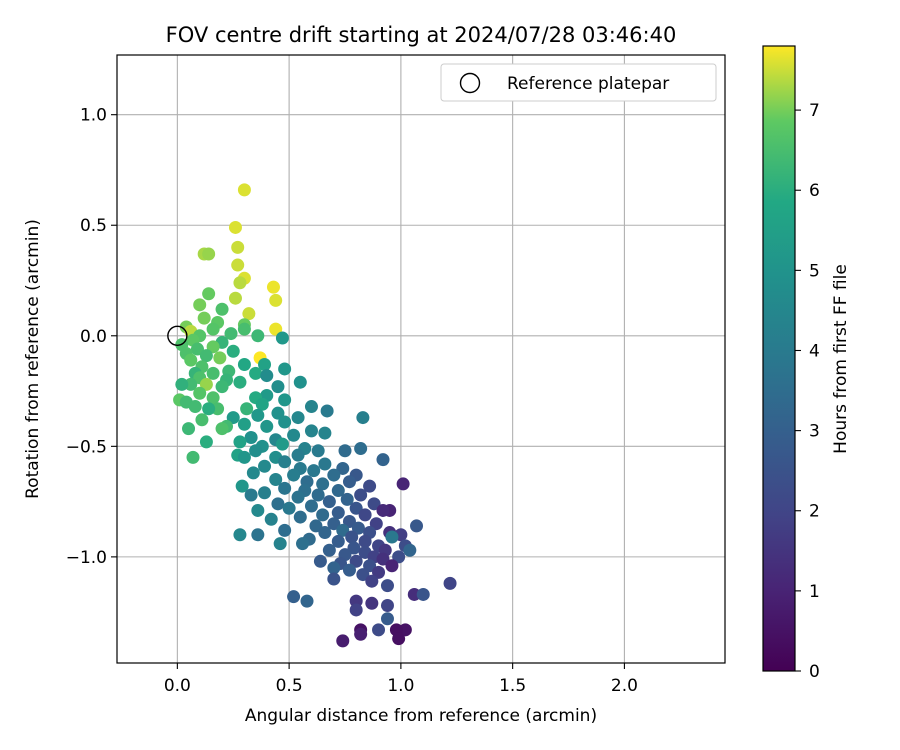  Describe the element at coordinates (814, 672) in the screenshot. I see `colorbar-tick-label: 0` at that location.